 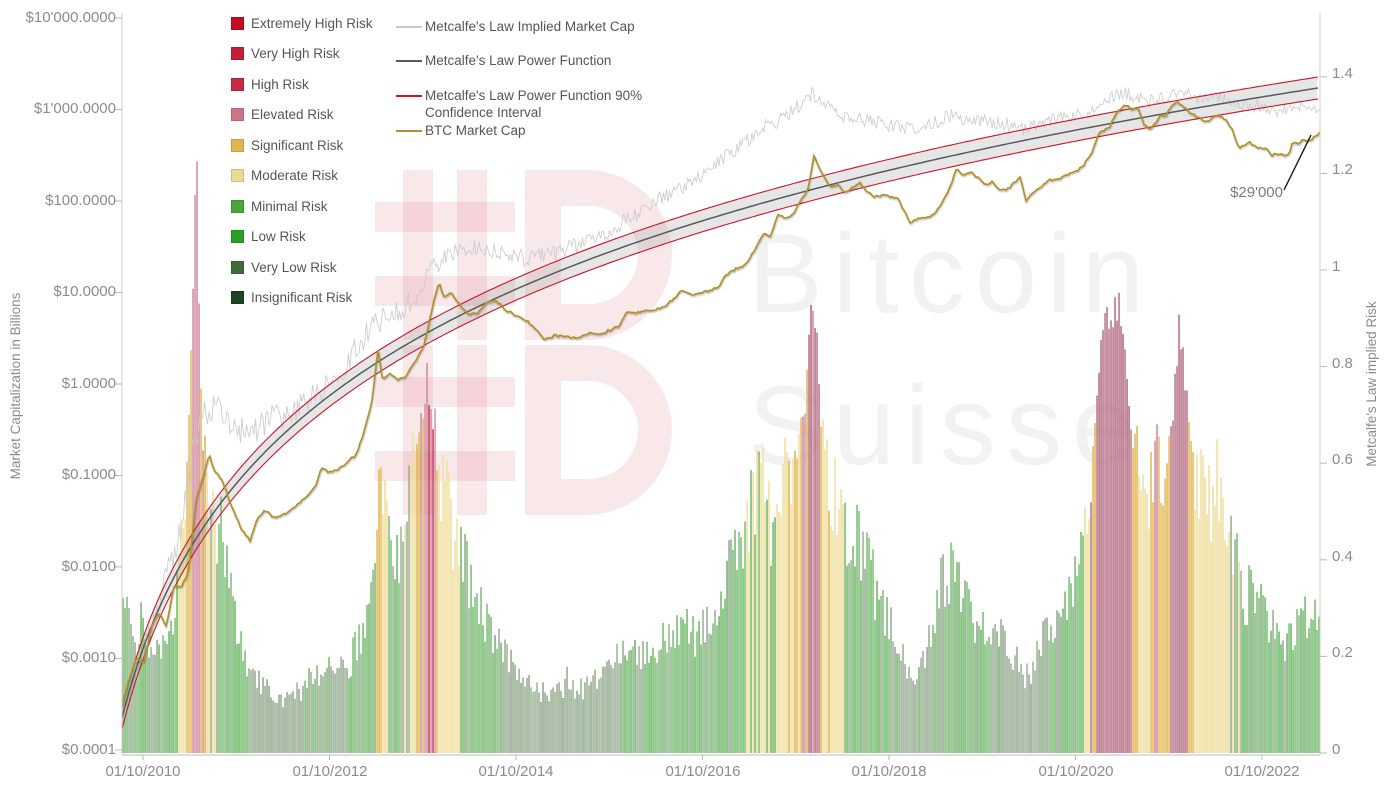 I want to click on x-tick: 01/10/2014, so click(x=516, y=771).